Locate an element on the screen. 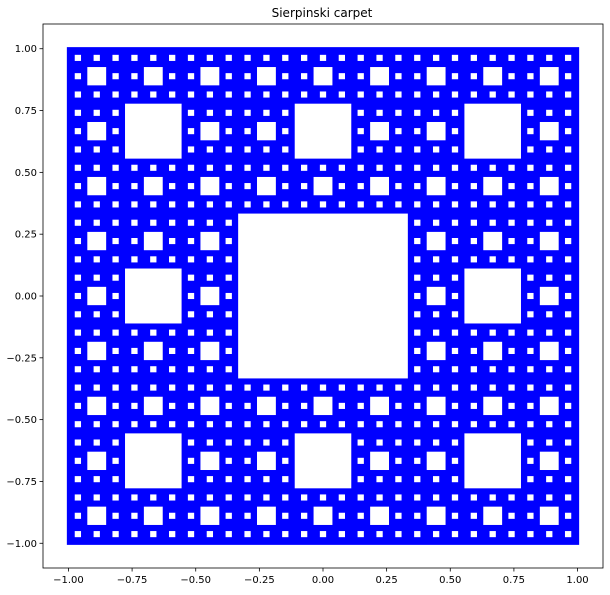 The image size is (610, 595). x-tick-label: 1.00 is located at coordinates (577, 580).